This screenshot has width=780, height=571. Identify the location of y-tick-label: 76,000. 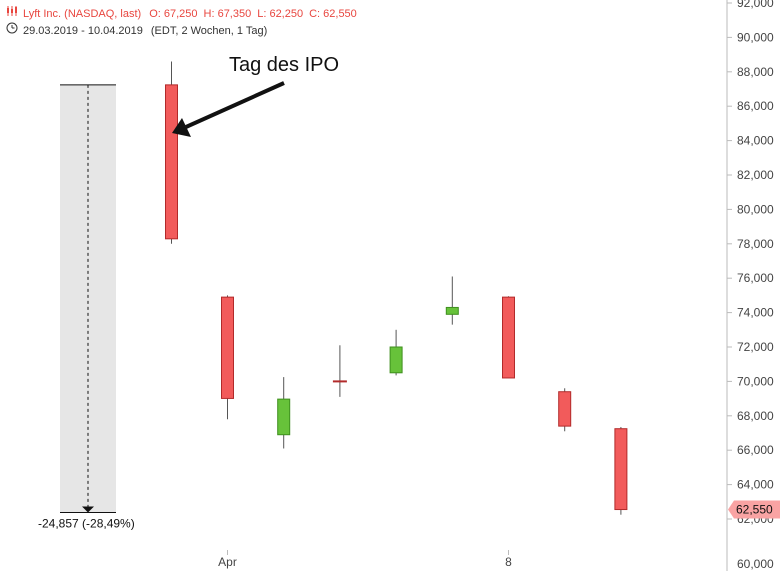
(755, 278).